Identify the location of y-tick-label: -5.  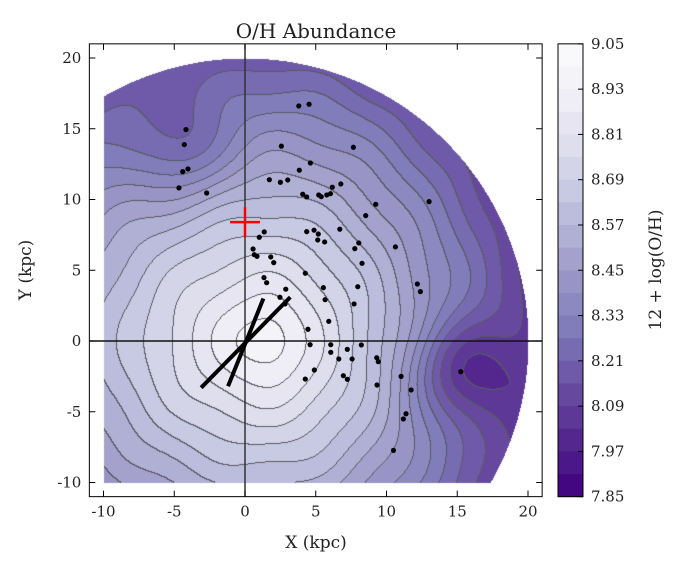
(74, 412).